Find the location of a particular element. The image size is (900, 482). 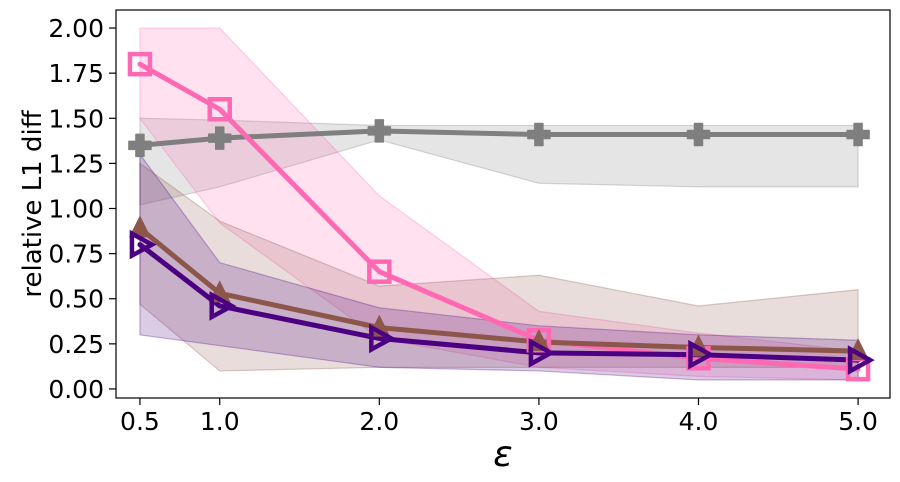

y-tick-label: 0.75 is located at coordinates (76, 254).